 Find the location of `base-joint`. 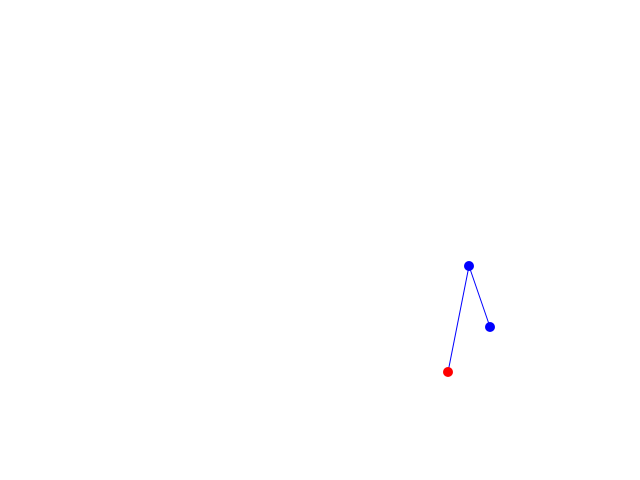

base-joint is located at coordinates (448, 372).